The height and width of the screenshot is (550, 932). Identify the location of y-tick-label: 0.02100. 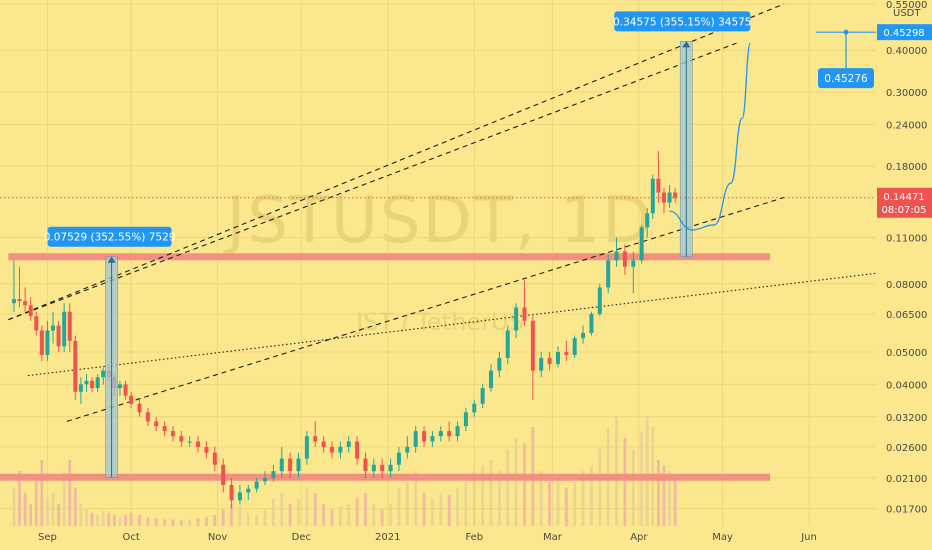
(906, 479).